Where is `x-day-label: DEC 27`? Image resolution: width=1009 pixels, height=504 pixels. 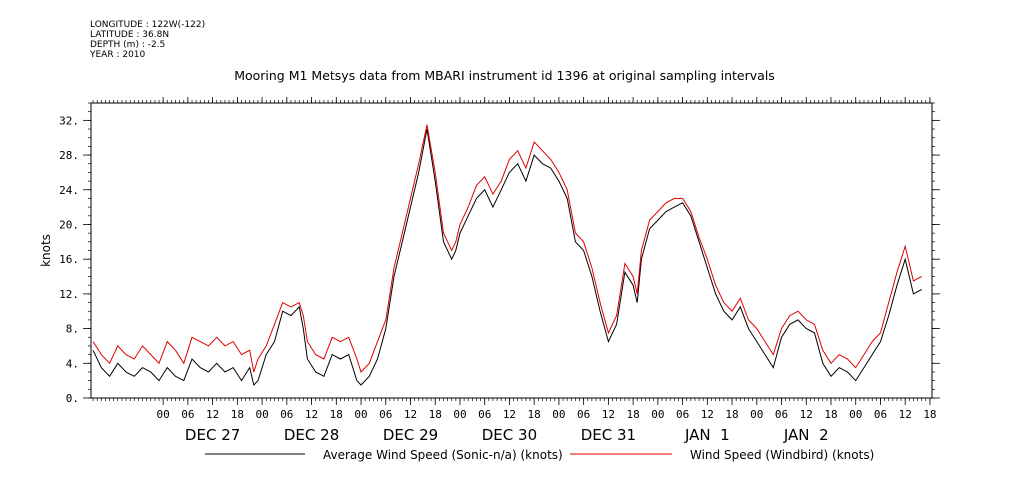 x-day-label: DEC 27 is located at coordinates (212, 435).